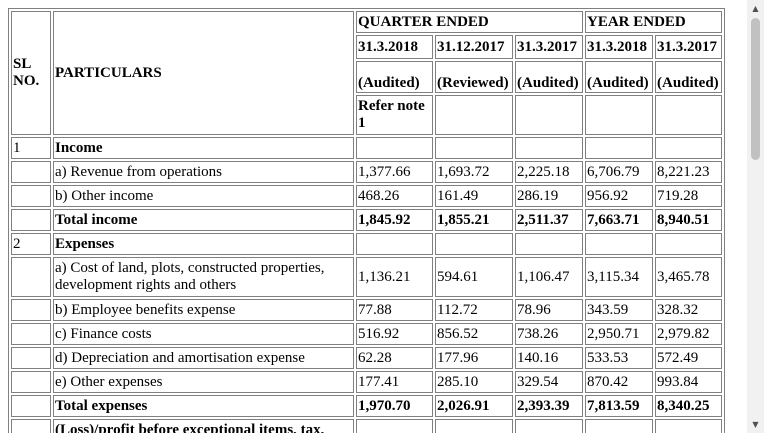 The height and width of the screenshot is (433, 764). I want to click on value-cell: 533.53, so click(619, 358).